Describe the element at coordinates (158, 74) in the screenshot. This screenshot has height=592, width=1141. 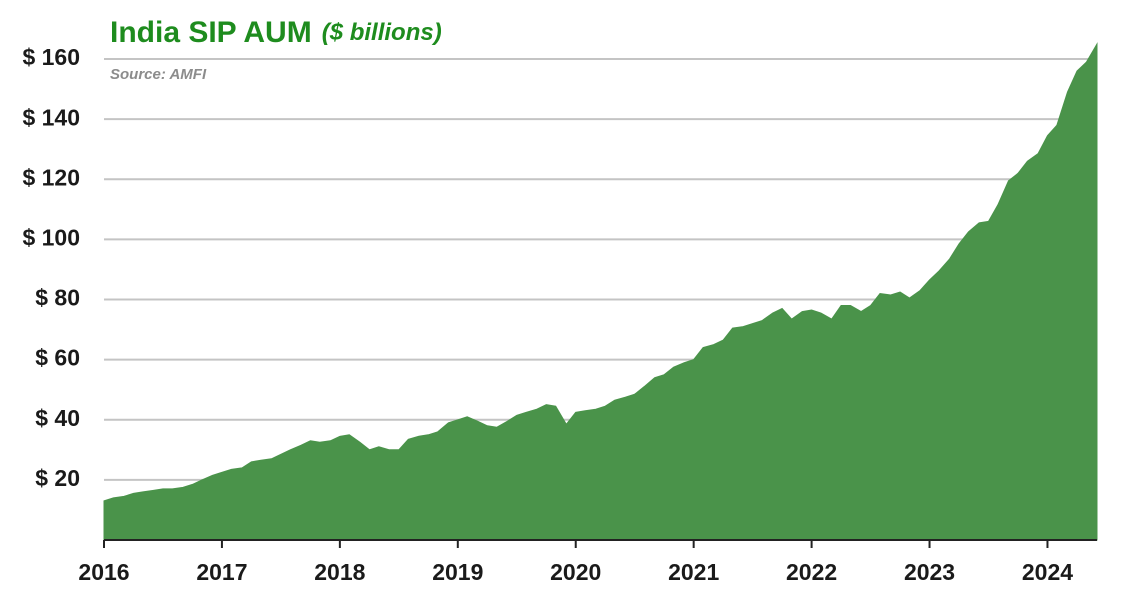
I see `source: Source: AMFI` at that location.